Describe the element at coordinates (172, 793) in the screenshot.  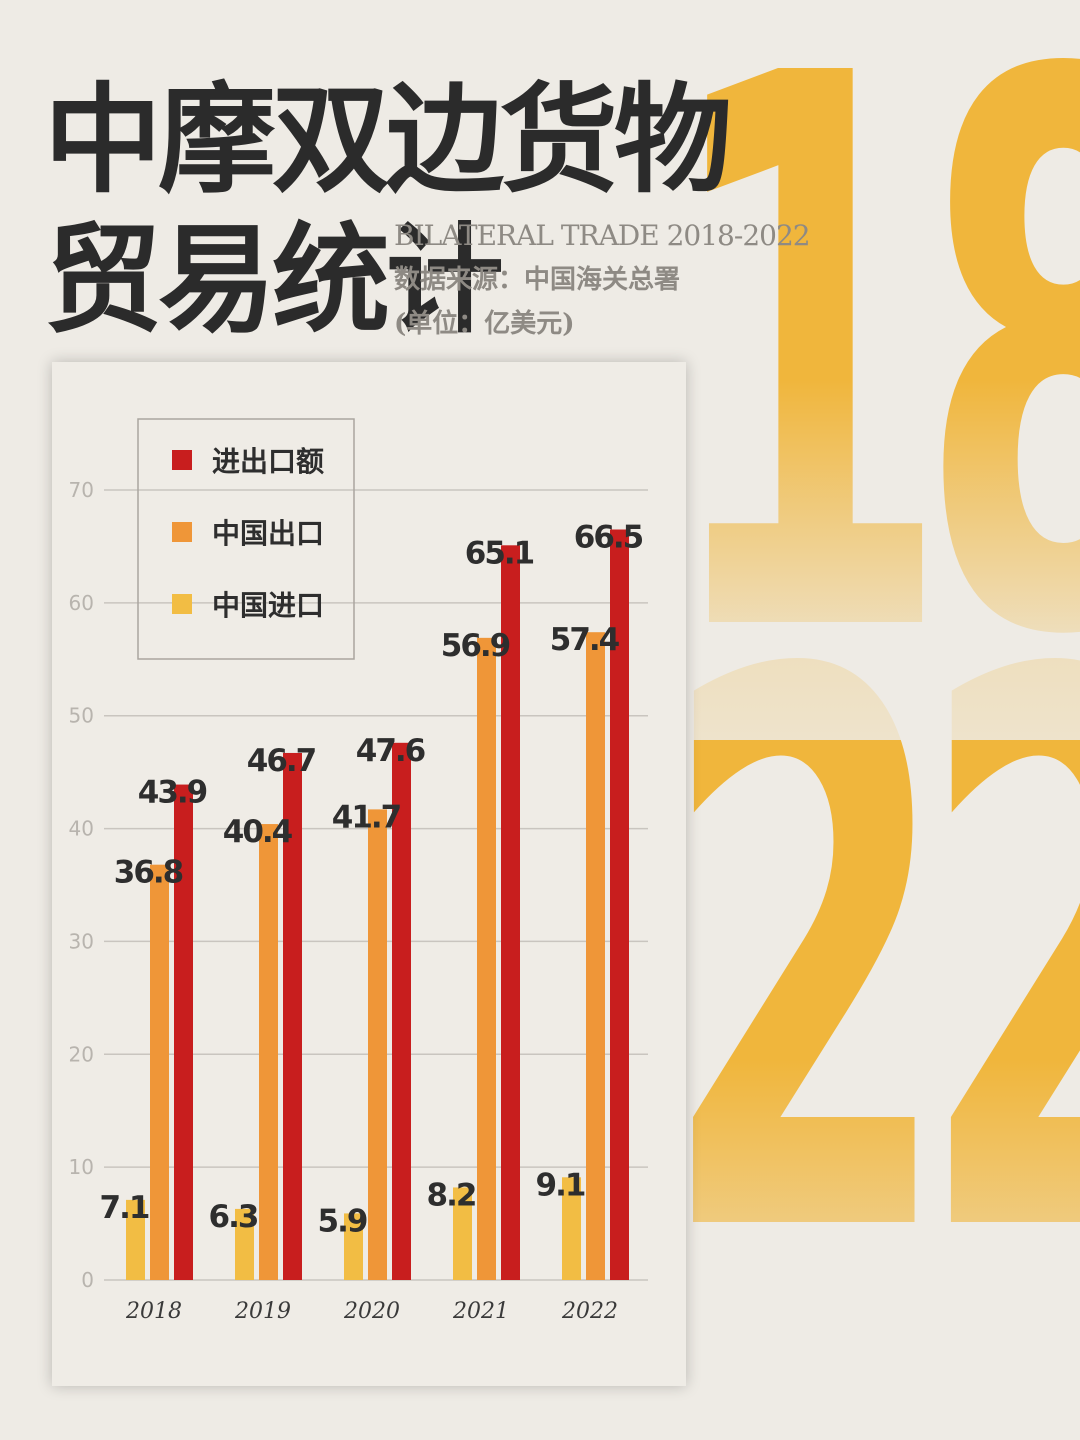
I see `data-label: 43.9` at that location.